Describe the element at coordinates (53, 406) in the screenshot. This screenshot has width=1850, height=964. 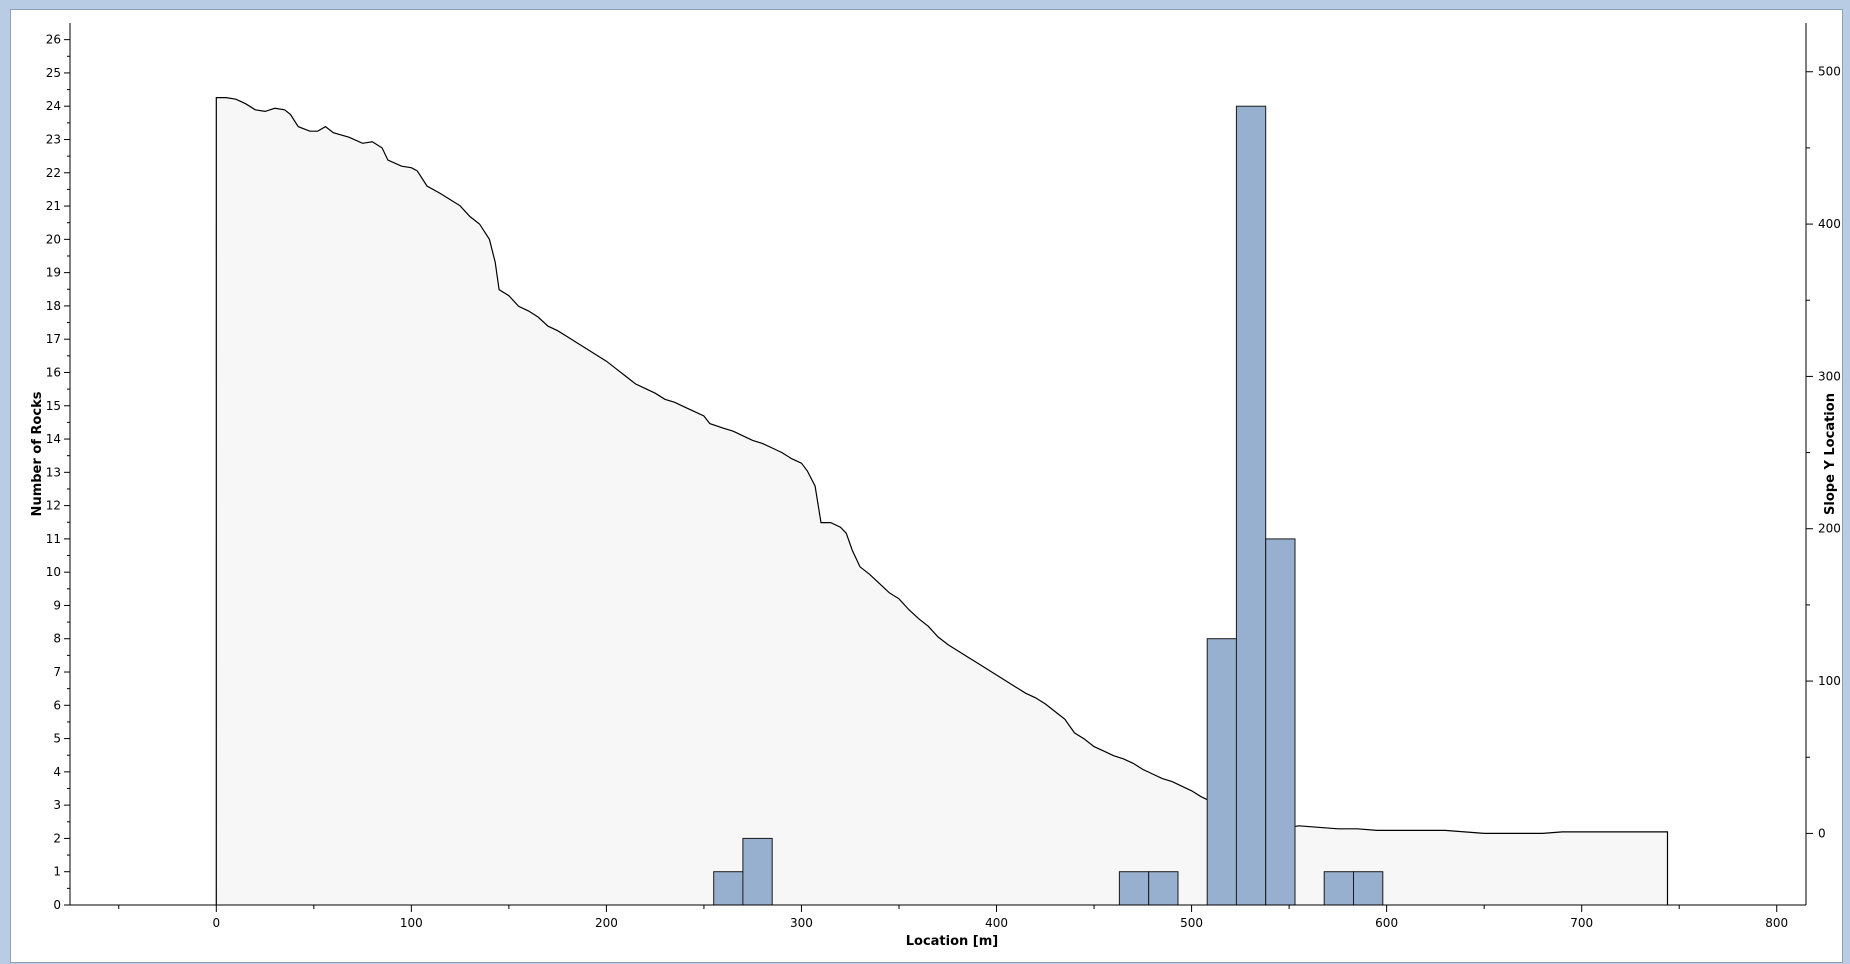
I see `y-tick-label: 15` at that location.